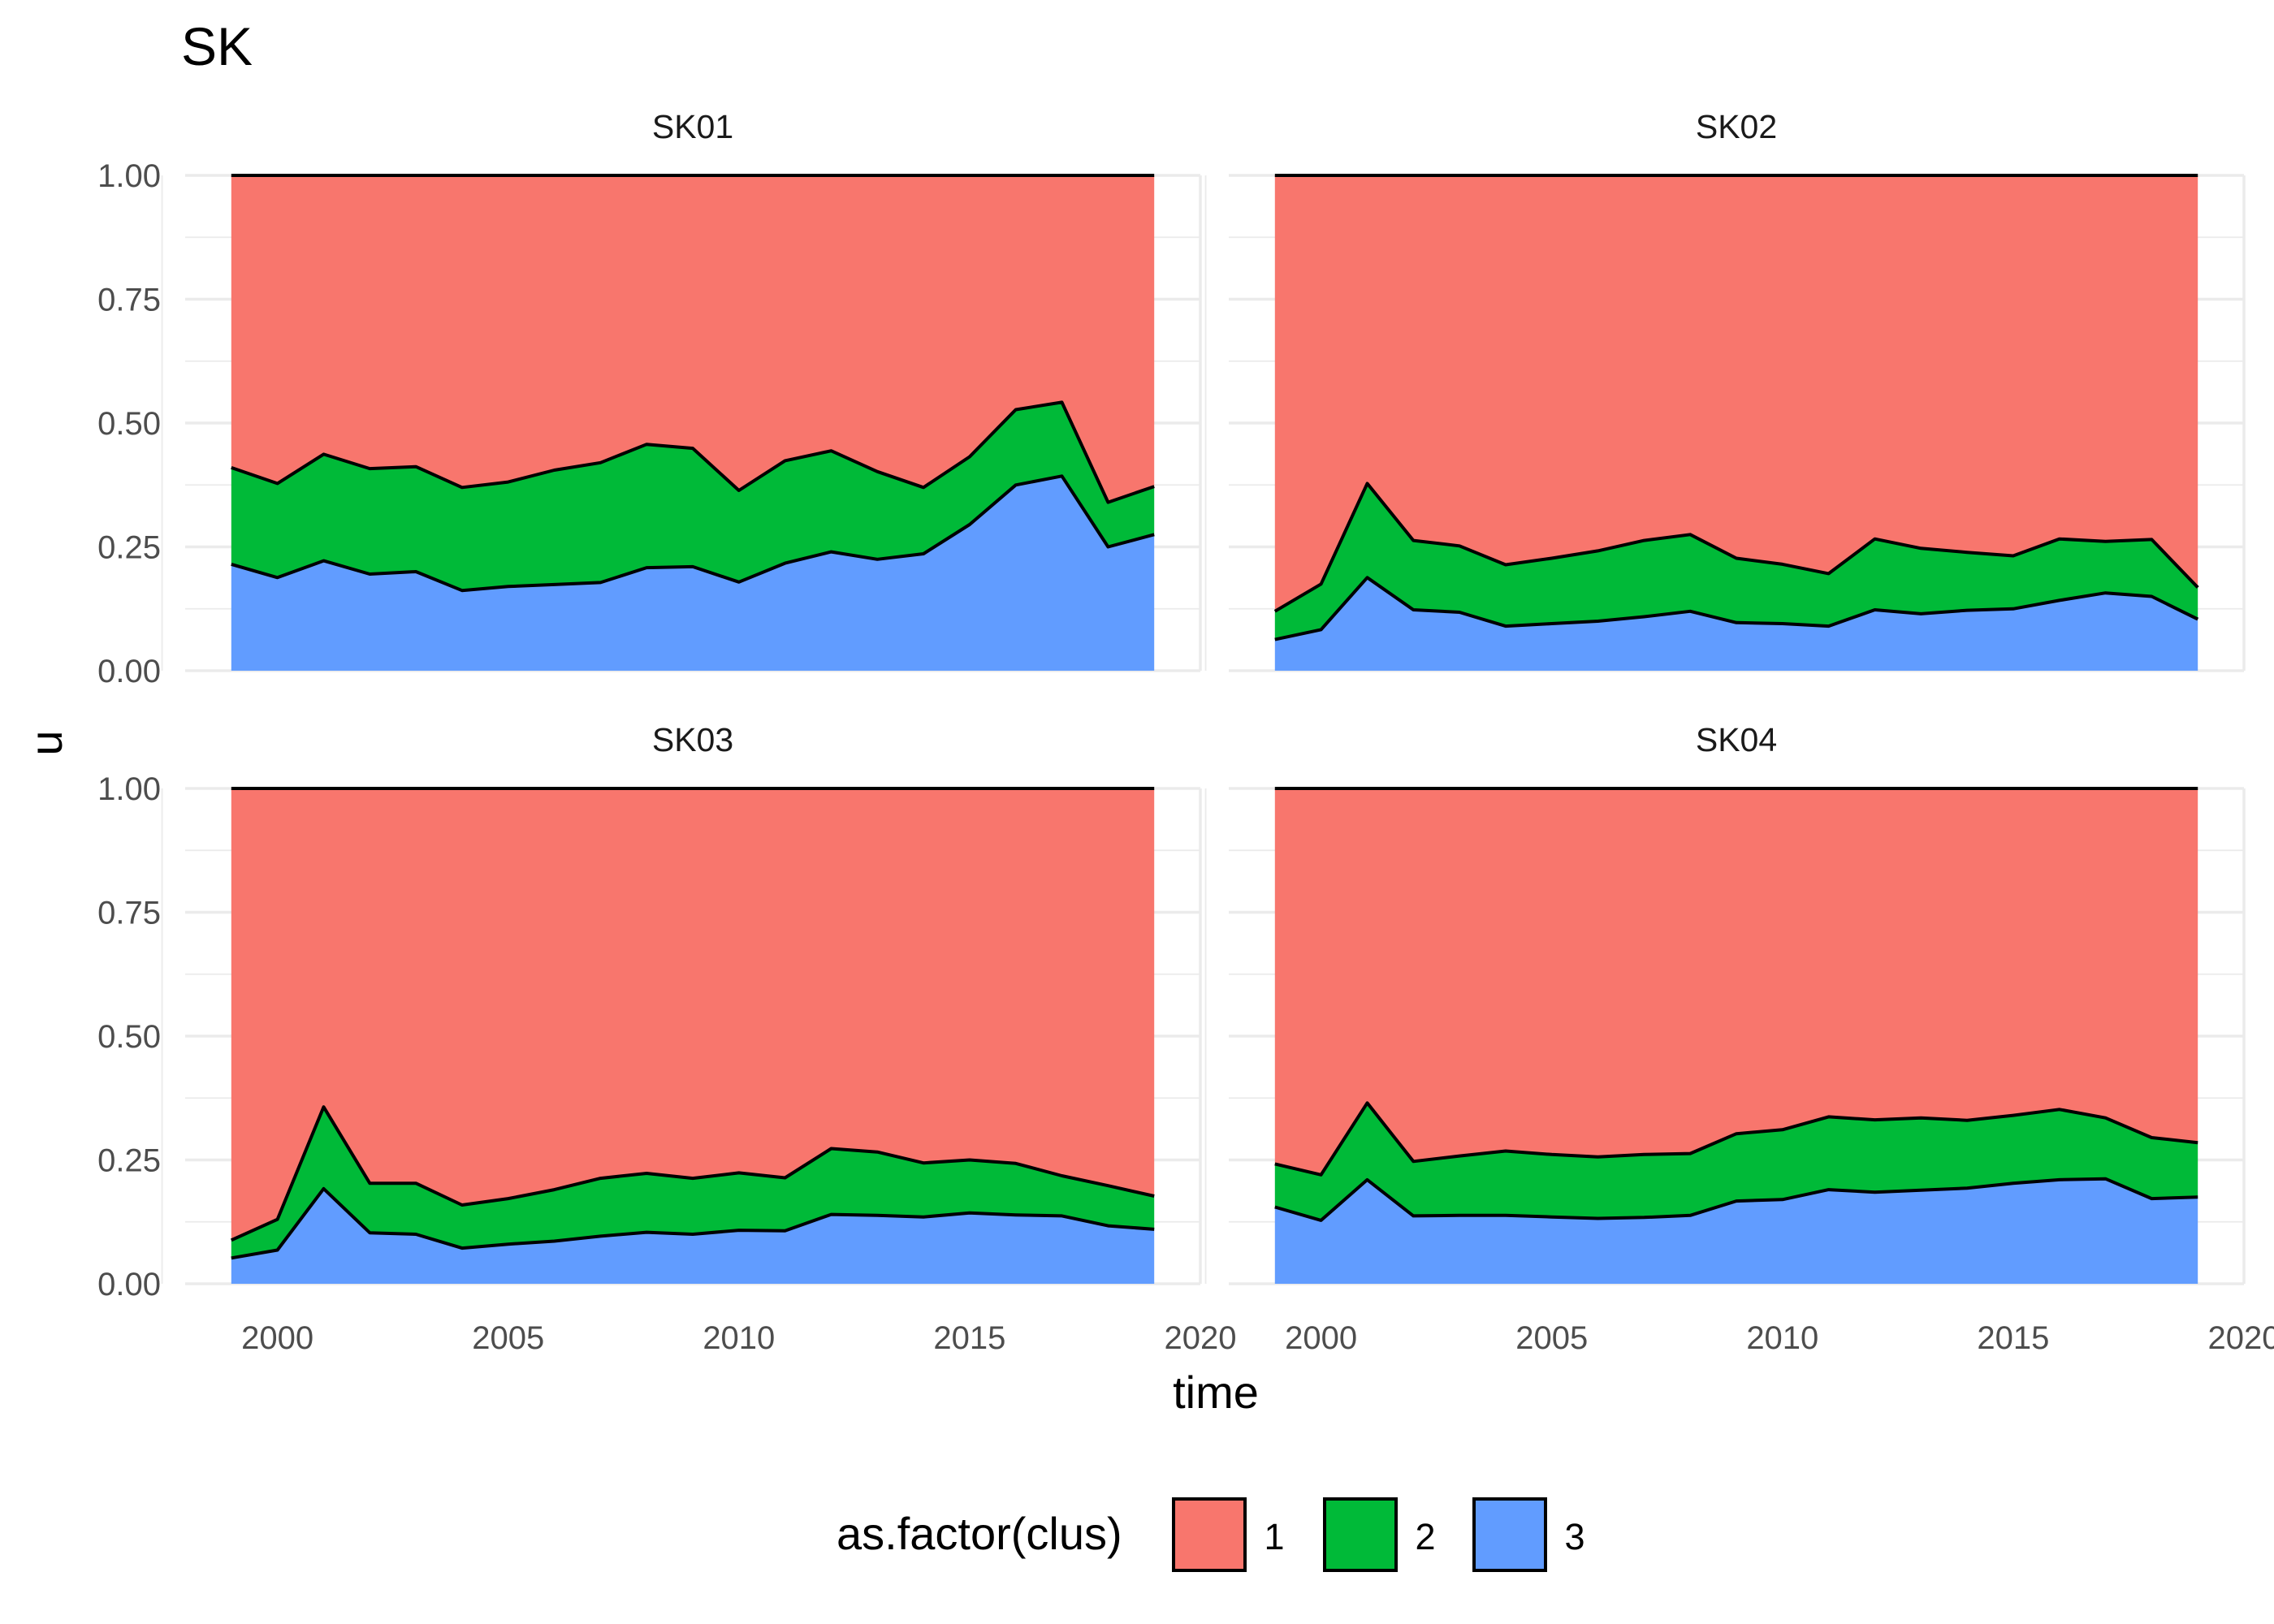  I want to click on legend-label: 3, so click(1574, 1537).